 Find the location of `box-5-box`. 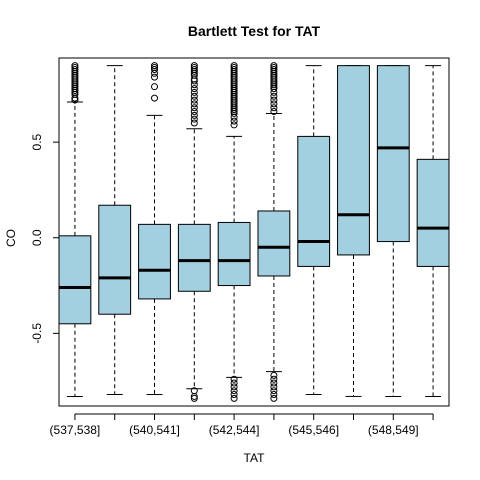

box-5-box is located at coordinates (234, 254).